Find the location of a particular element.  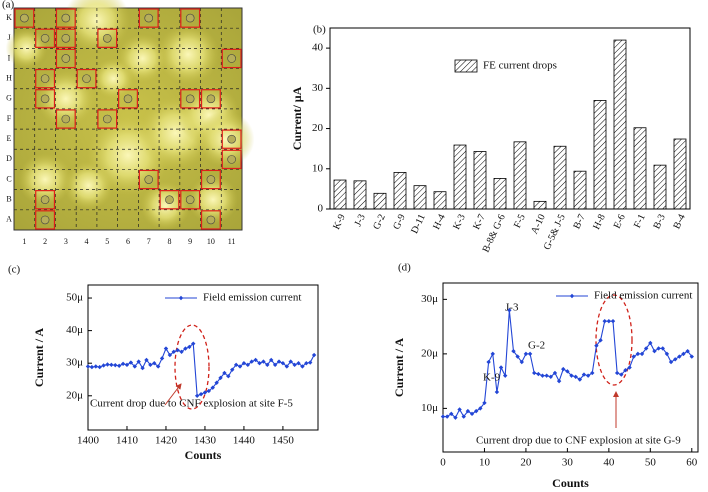

column-label: 8 is located at coordinates (169, 241).